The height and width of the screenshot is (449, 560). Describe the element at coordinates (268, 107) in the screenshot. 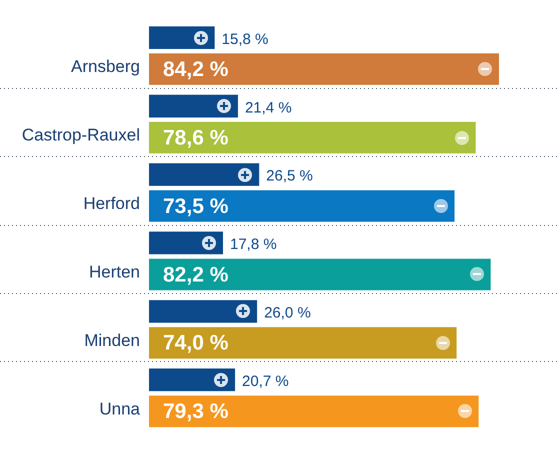

I see `data-label: 21,4 %` at that location.